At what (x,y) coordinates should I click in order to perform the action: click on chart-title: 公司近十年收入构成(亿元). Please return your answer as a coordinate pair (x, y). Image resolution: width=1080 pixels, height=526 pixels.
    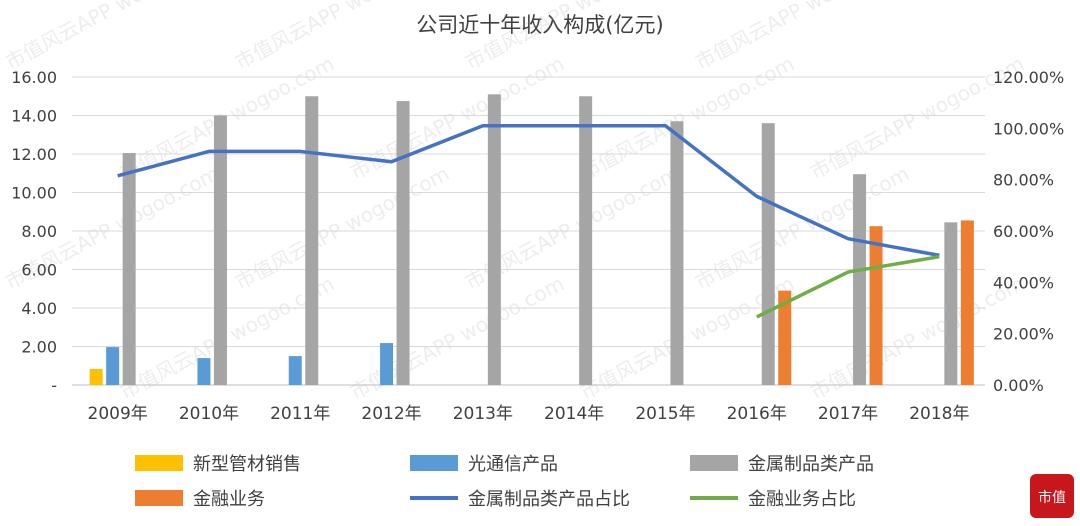
    Looking at the image, I should click on (539, 25).